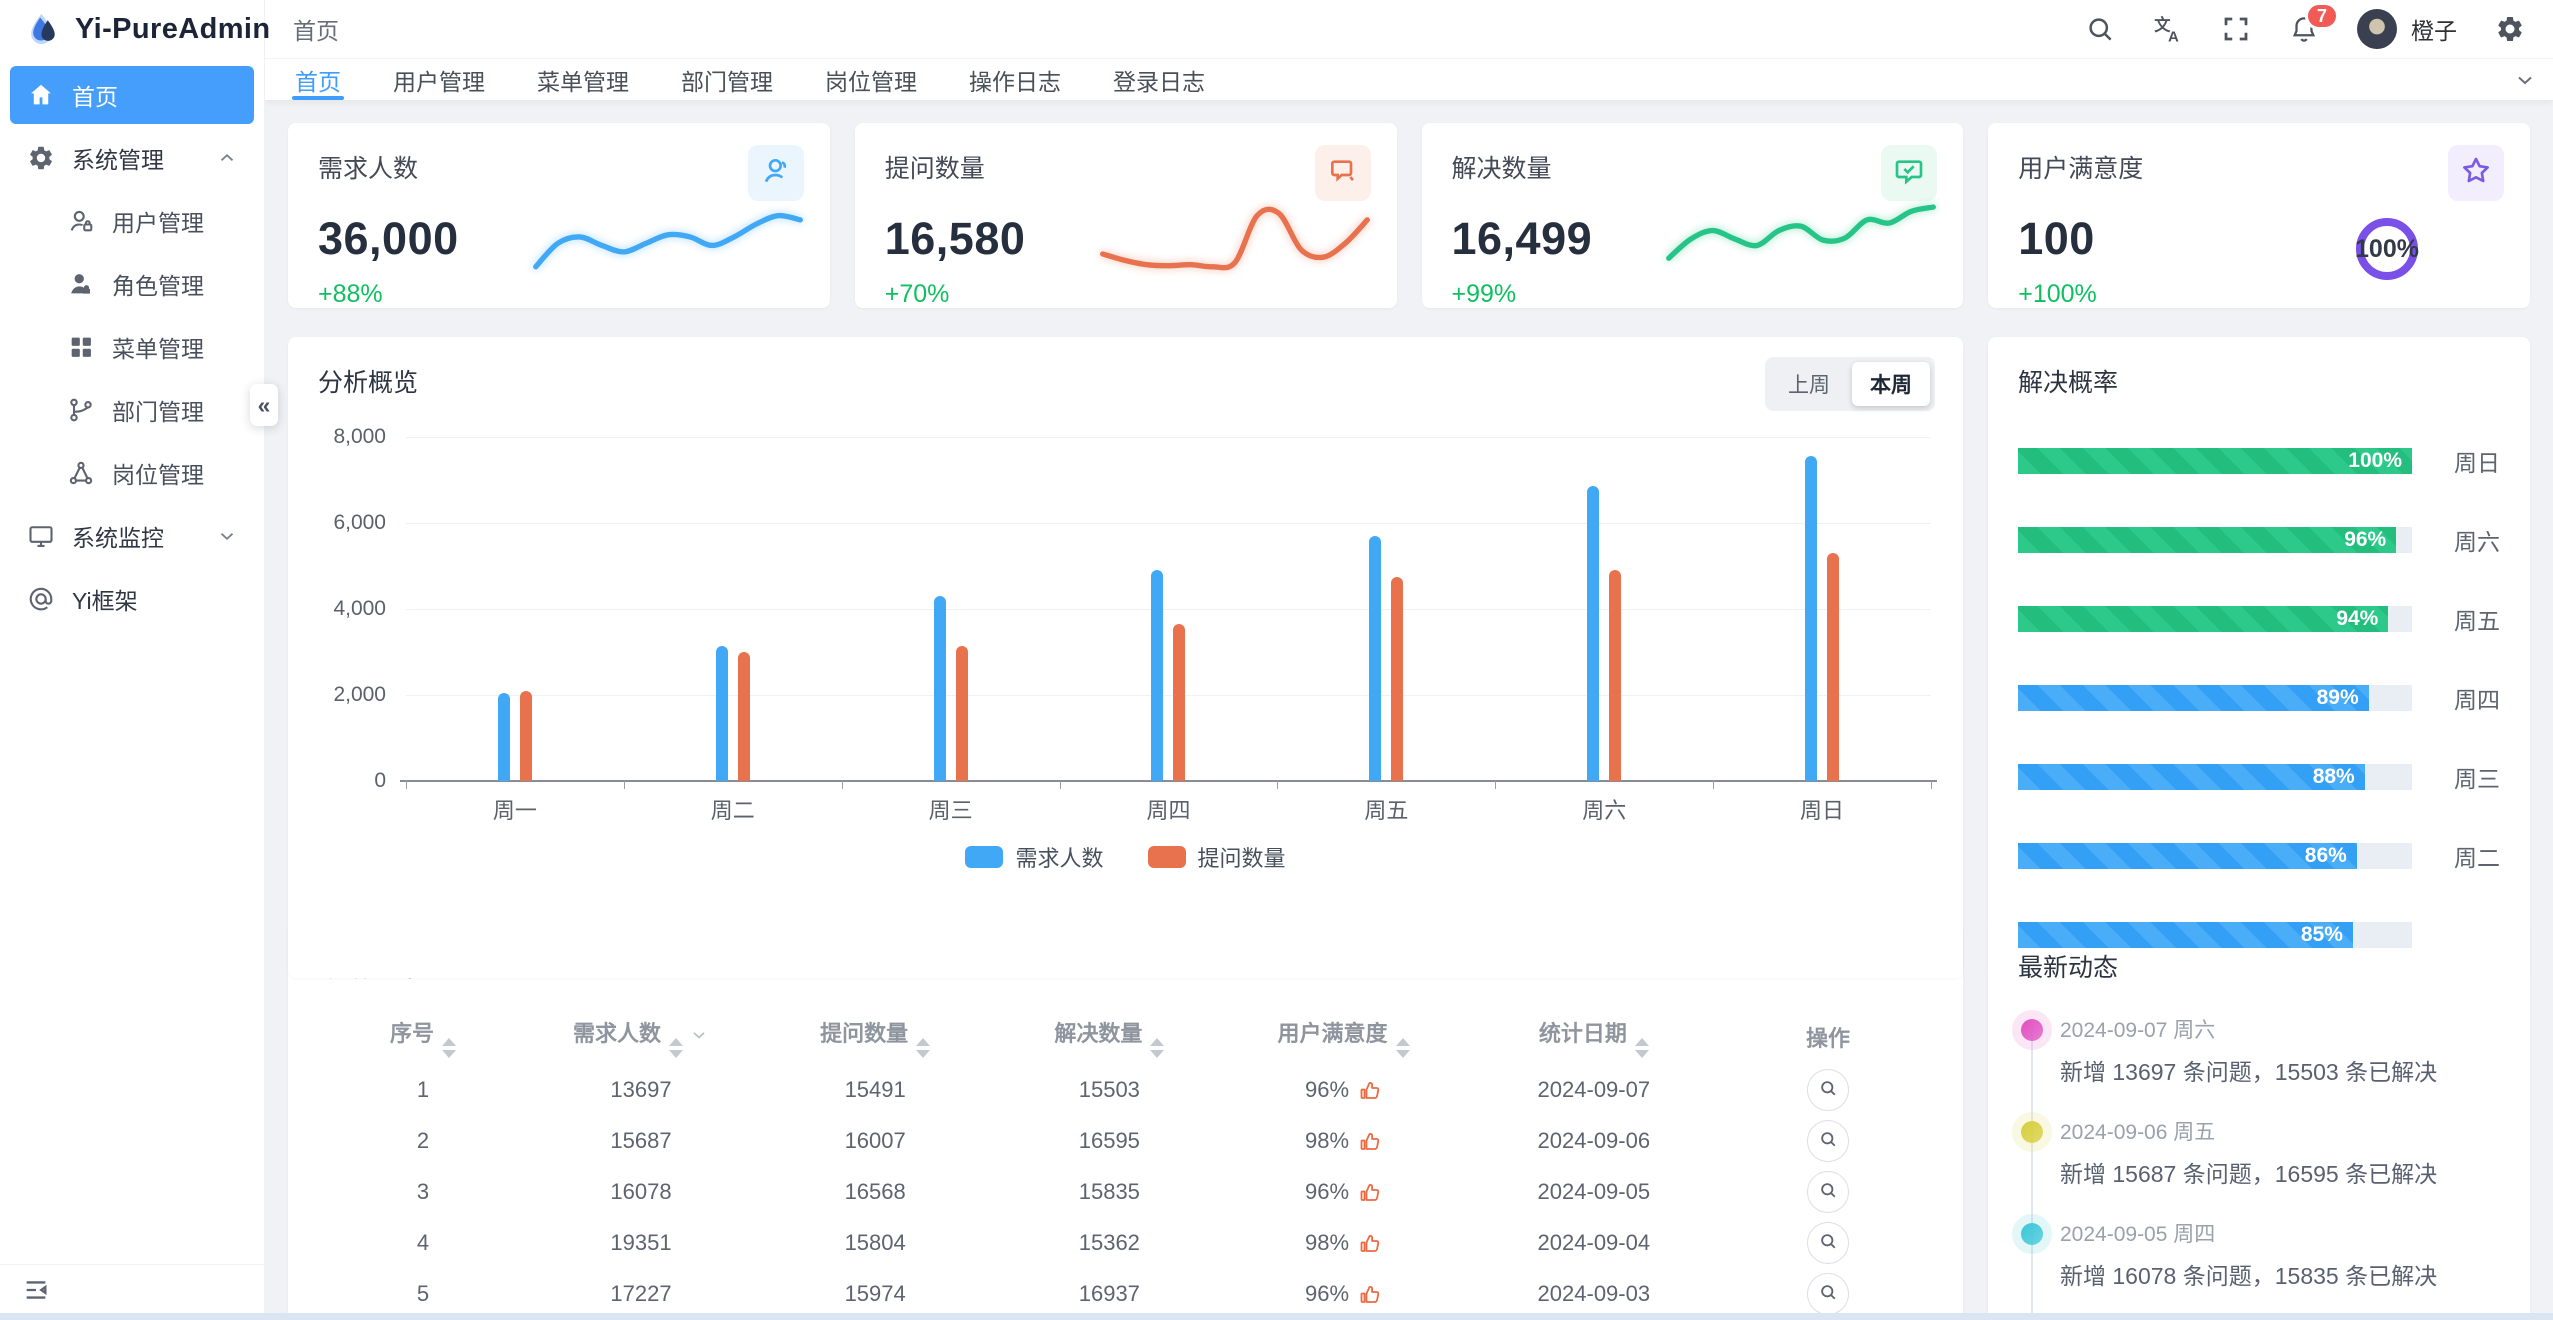 Image resolution: width=2553 pixels, height=1320 pixels. I want to click on legend-item: 提问数量, so click(1216, 857).